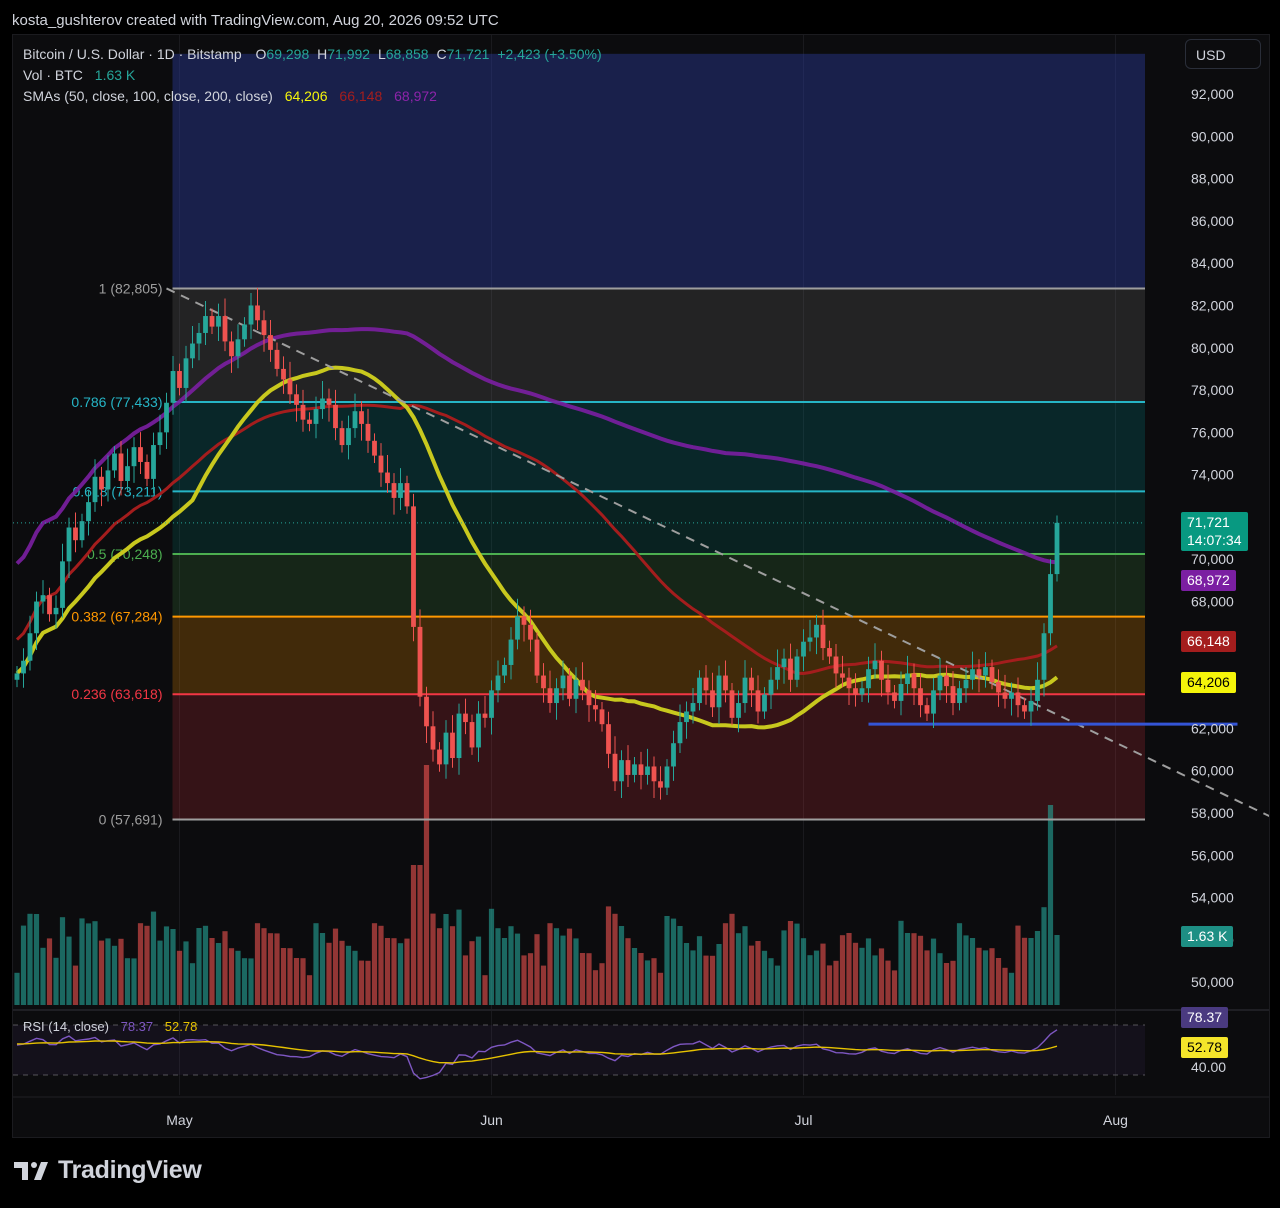 The width and height of the screenshot is (1280, 1208). What do you see at coordinates (1212, 898) in the screenshot?
I see `price-axis-tick: 54,000` at bounding box center [1212, 898].